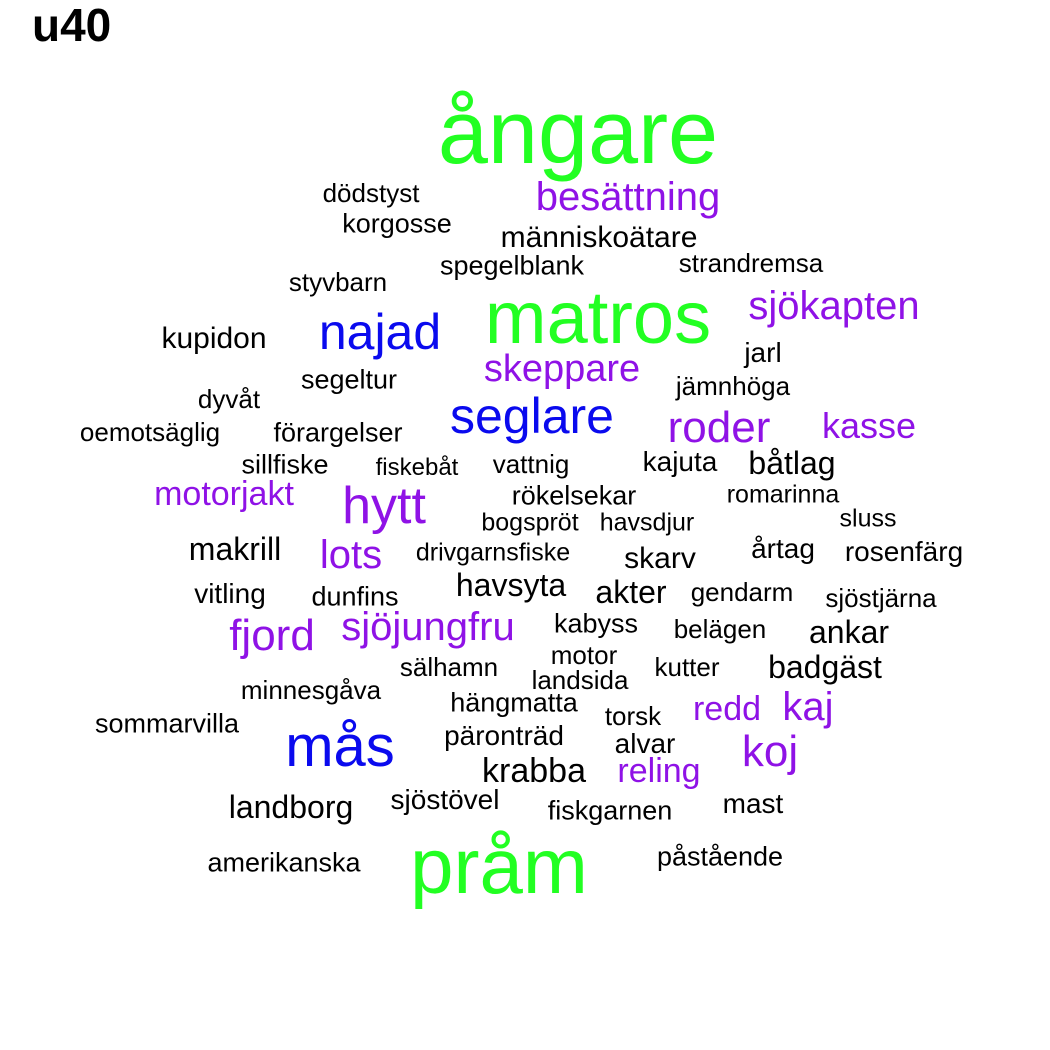 This screenshot has height=1050, width=1050. Describe the element at coordinates (881, 598) in the screenshot. I see `word-sjostjarna: sjöstjärna` at that location.